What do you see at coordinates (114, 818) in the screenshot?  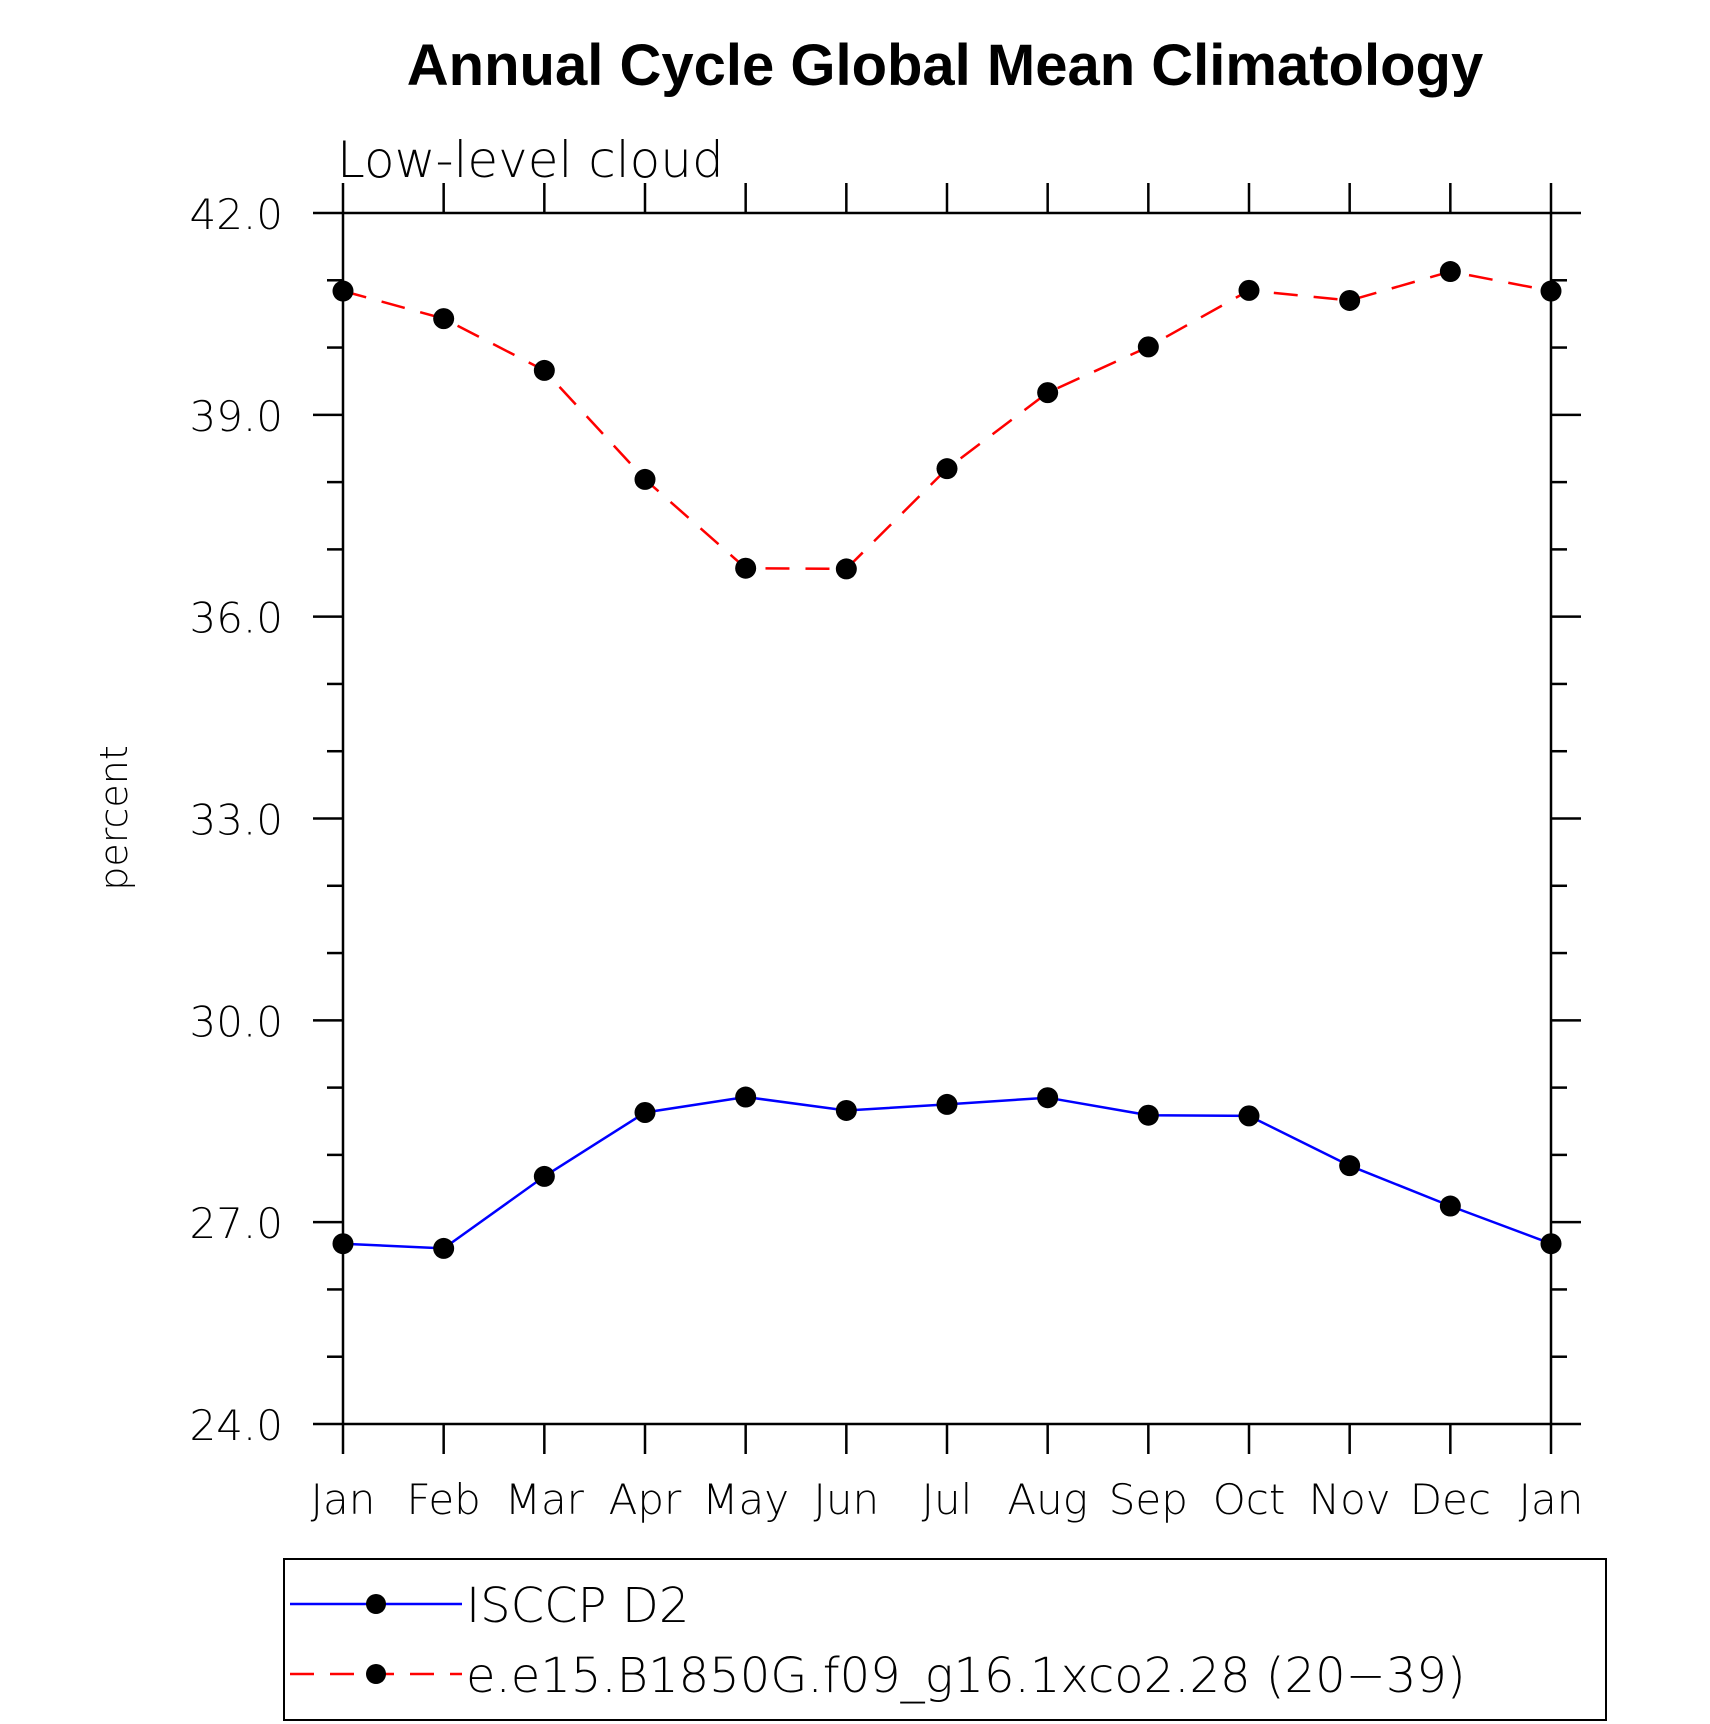 I see `y-axis-label: percent` at bounding box center [114, 818].